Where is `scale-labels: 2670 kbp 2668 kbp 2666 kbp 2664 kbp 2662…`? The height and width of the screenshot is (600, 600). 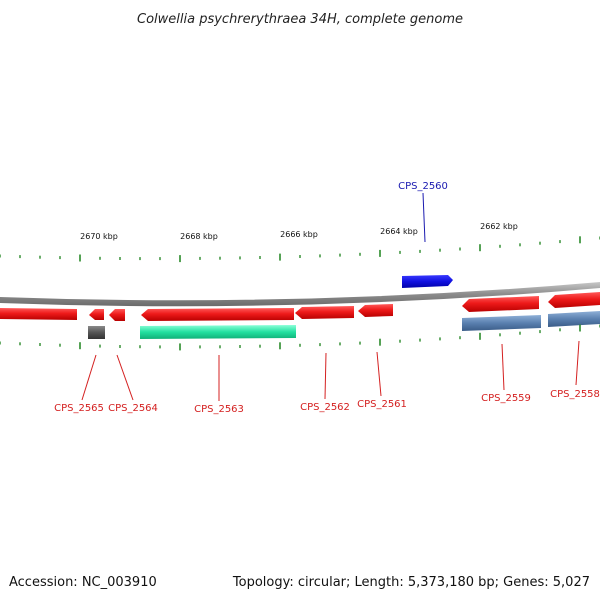 scale-labels: 2670 kbp 2668 kbp 2666 kbp 2664 kbp 2662… is located at coordinates (299, 231).